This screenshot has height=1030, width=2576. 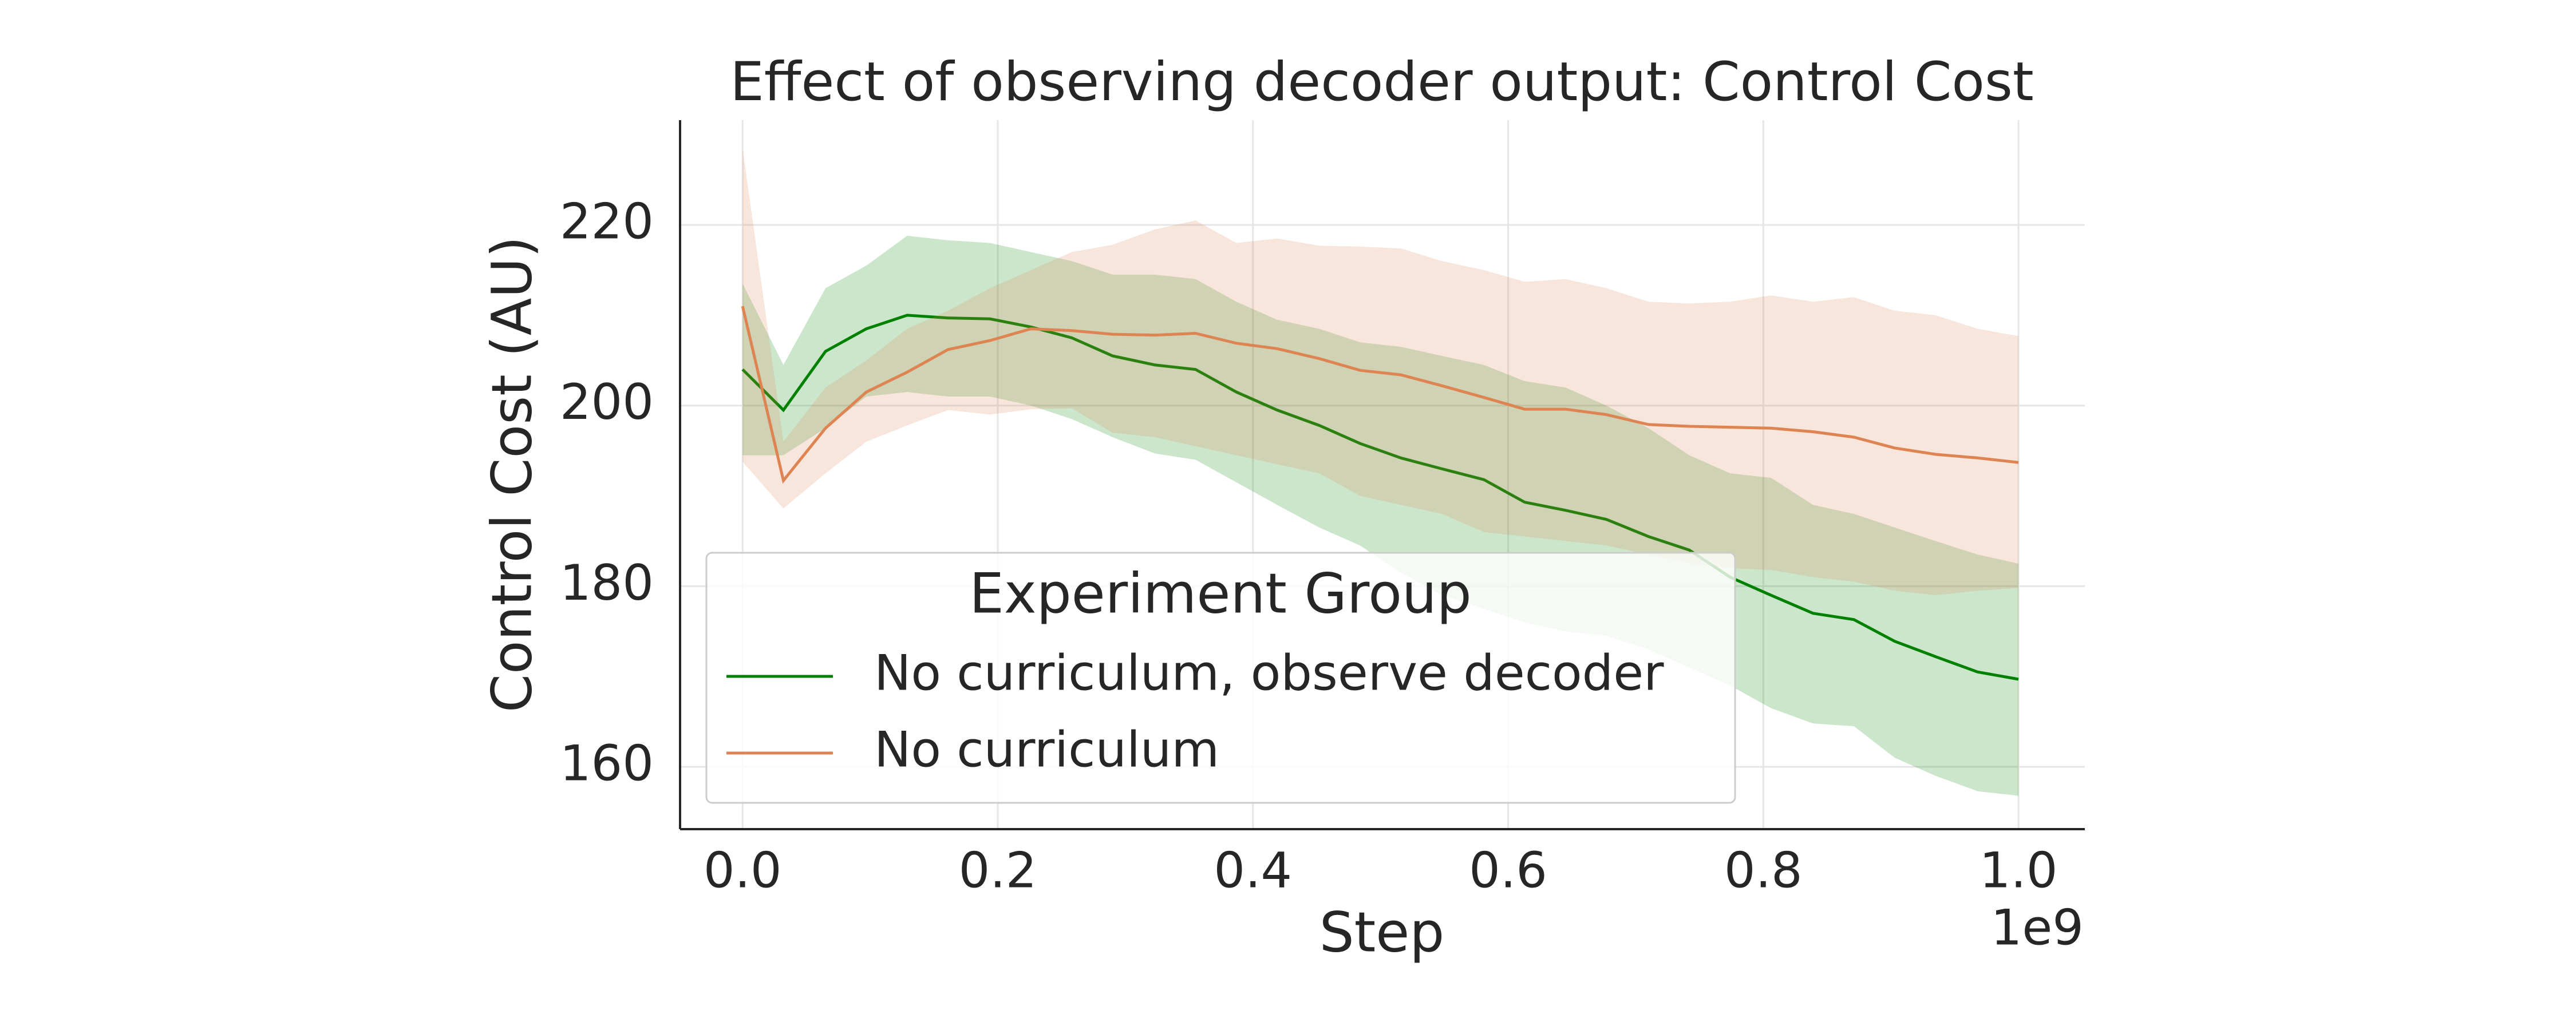 I want to click on legend-label: No curriculum, observe decoder, so click(x=1269, y=673).